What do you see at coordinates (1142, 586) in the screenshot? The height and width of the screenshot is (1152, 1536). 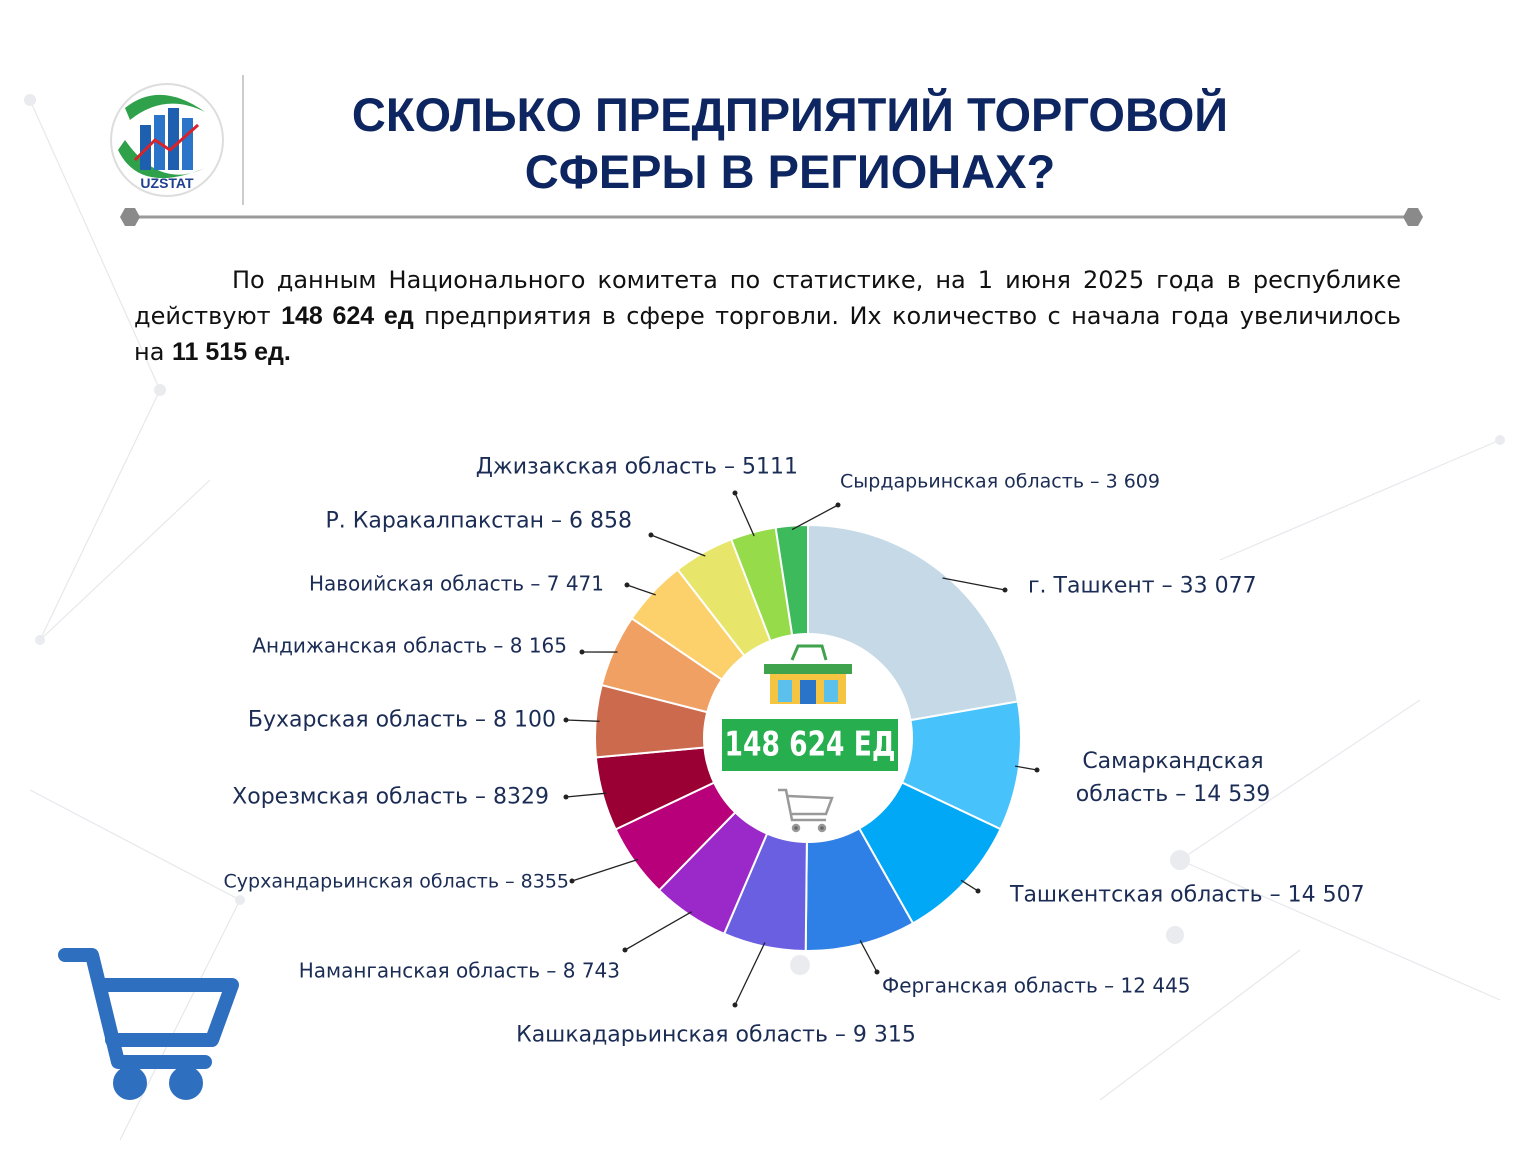 I see `slice-label: г. Ташкент – 33 077` at bounding box center [1142, 586].